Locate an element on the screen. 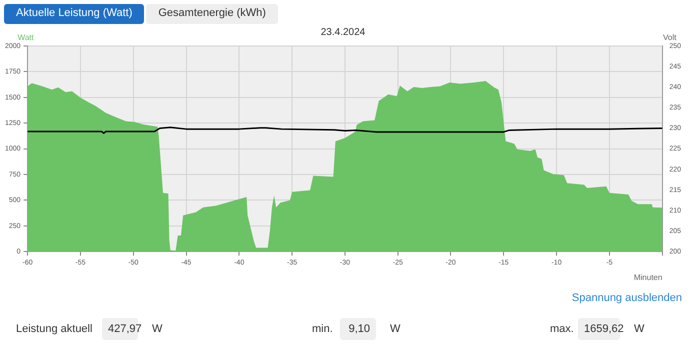 The width and height of the screenshot is (690, 344). text: 9,10 is located at coordinates (358, 329).